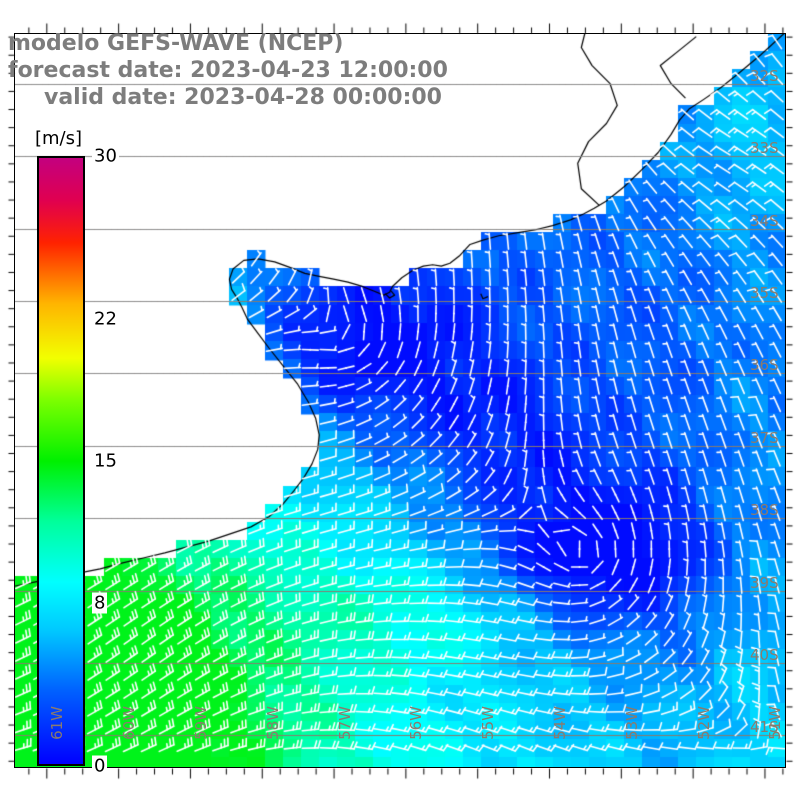  What do you see at coordinates (764, 75) in the screenshot?
I see `lat-label-32S: 32S` at bounding box center [764, 75].